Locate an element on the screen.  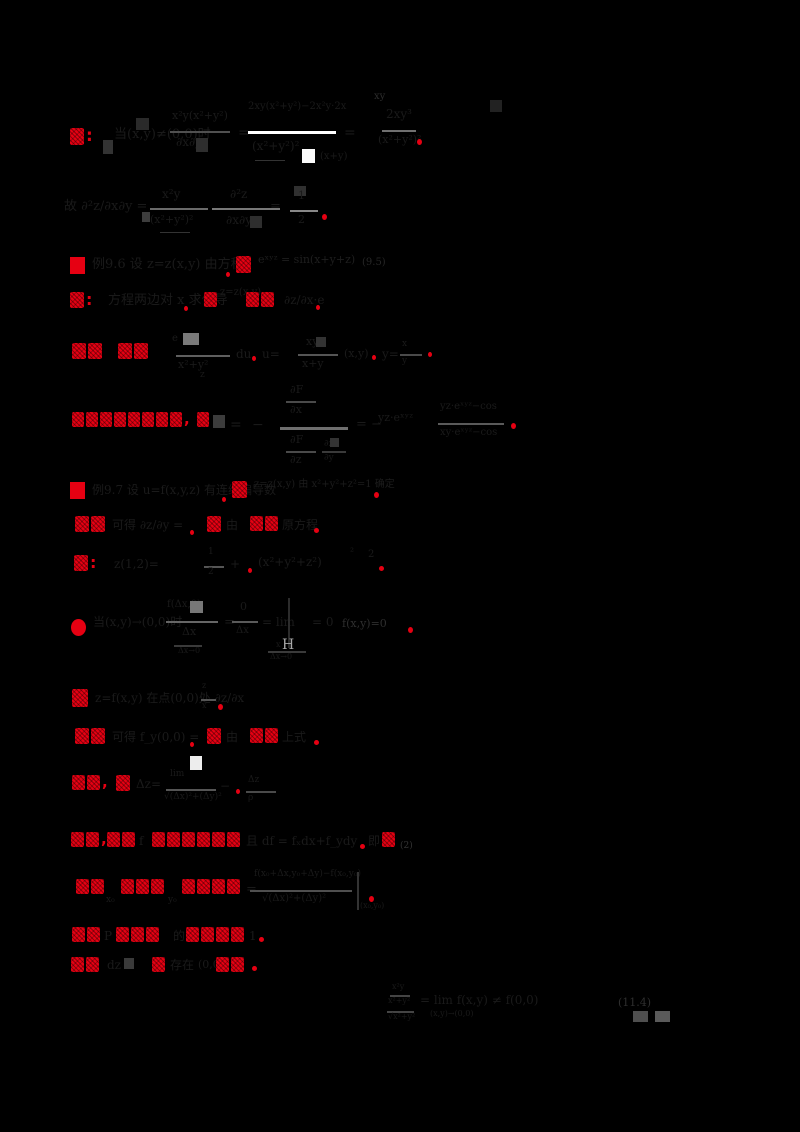
imp-top-bar is located at coordinates (301, 402).